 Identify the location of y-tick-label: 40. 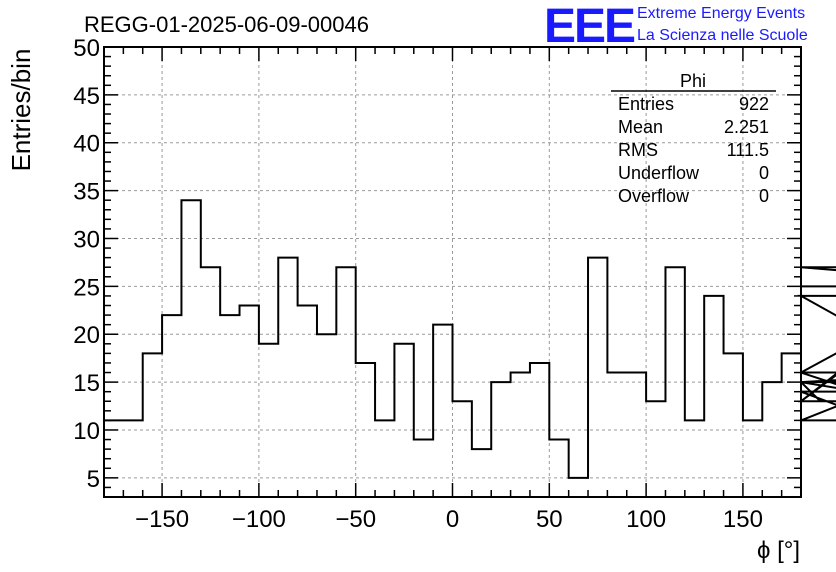
(86, 144).